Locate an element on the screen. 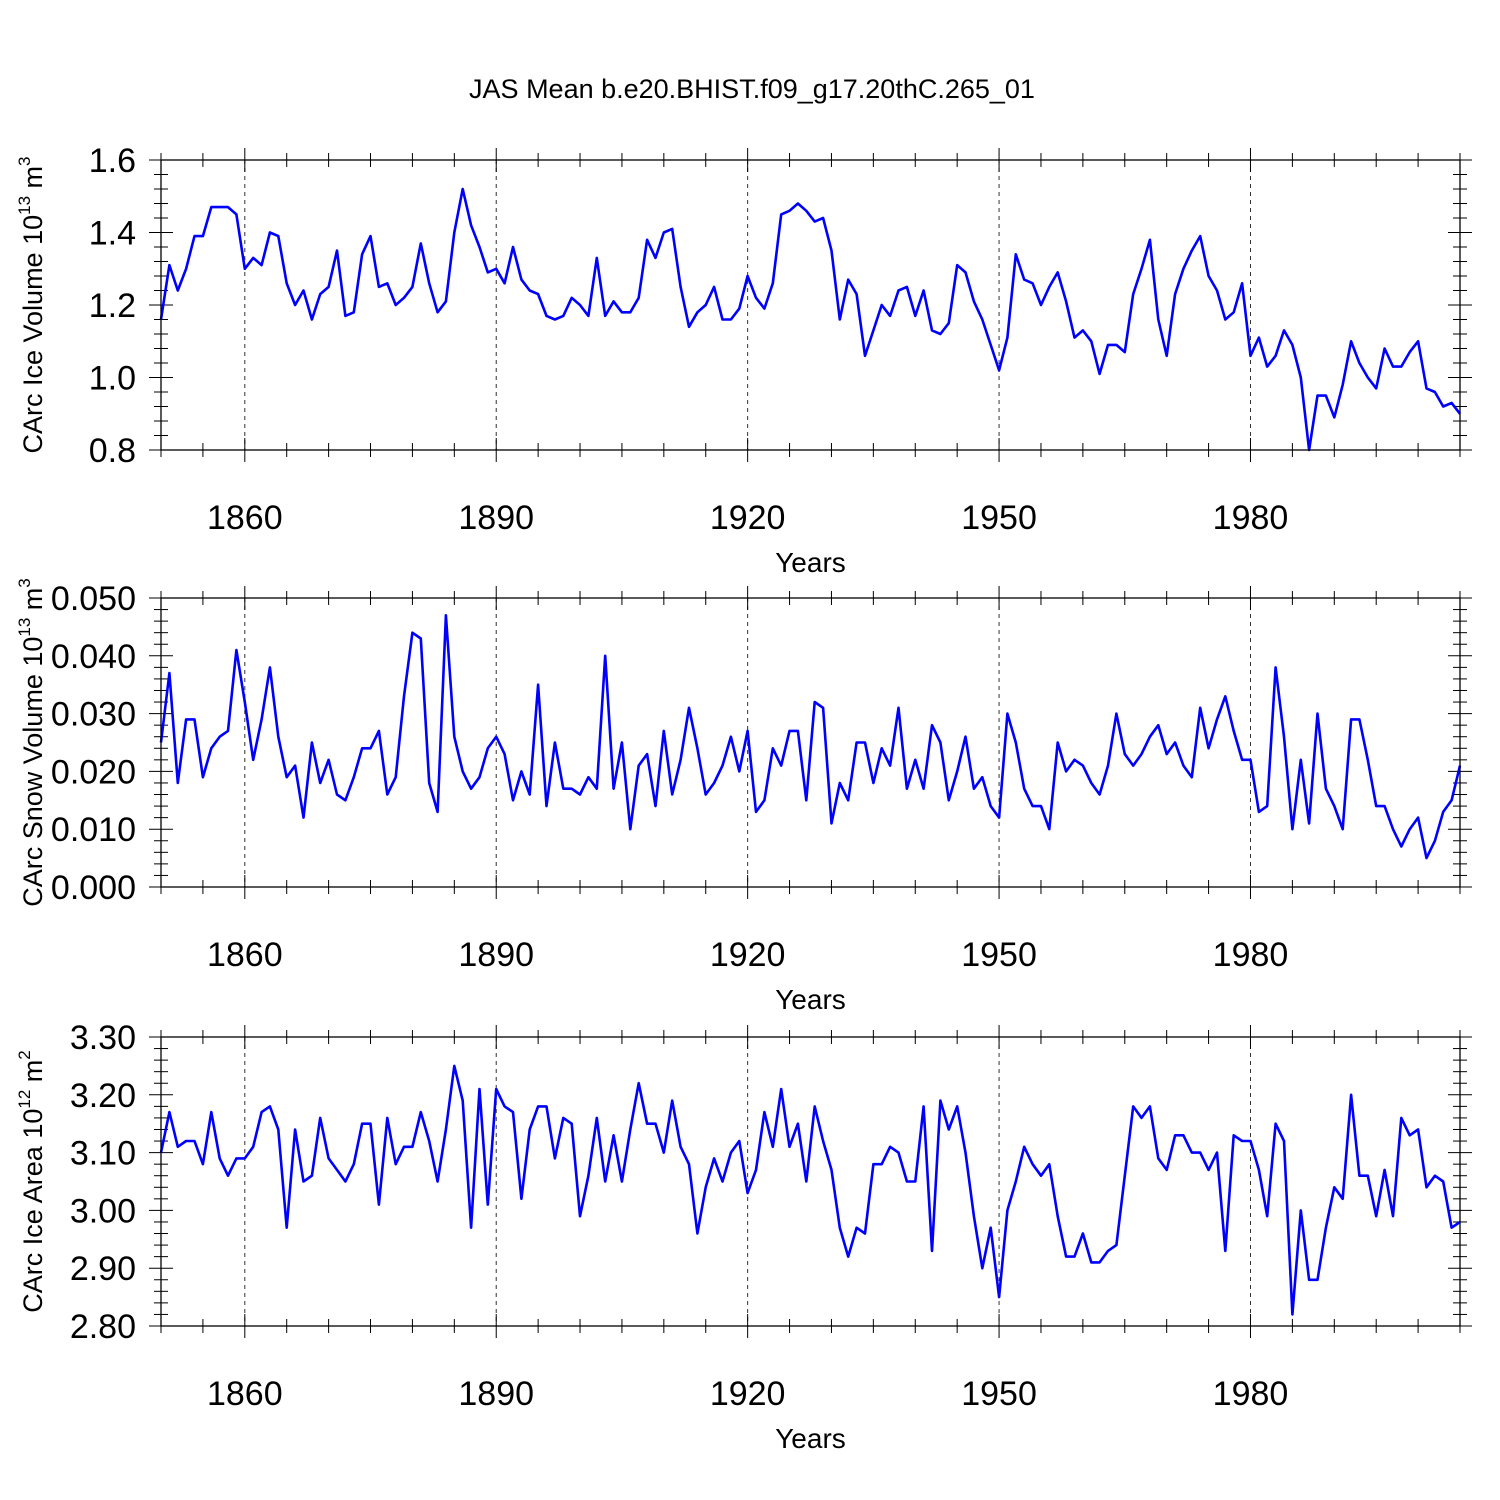 The height and width of the screenshot is (1500, 1500). y-tick-label: 2.80 is located at coordinates (103, 1327).